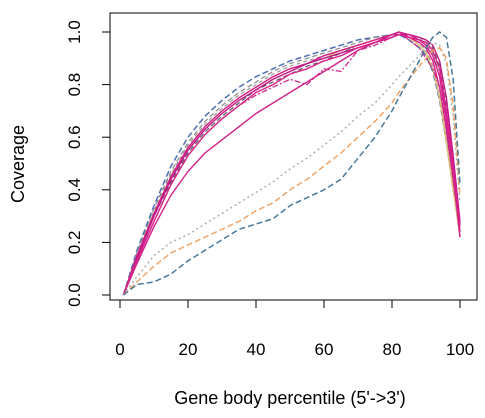 This screenshot has width=485, height=418. I want to click on y-tick-label: 0.2, so click(74, 243).